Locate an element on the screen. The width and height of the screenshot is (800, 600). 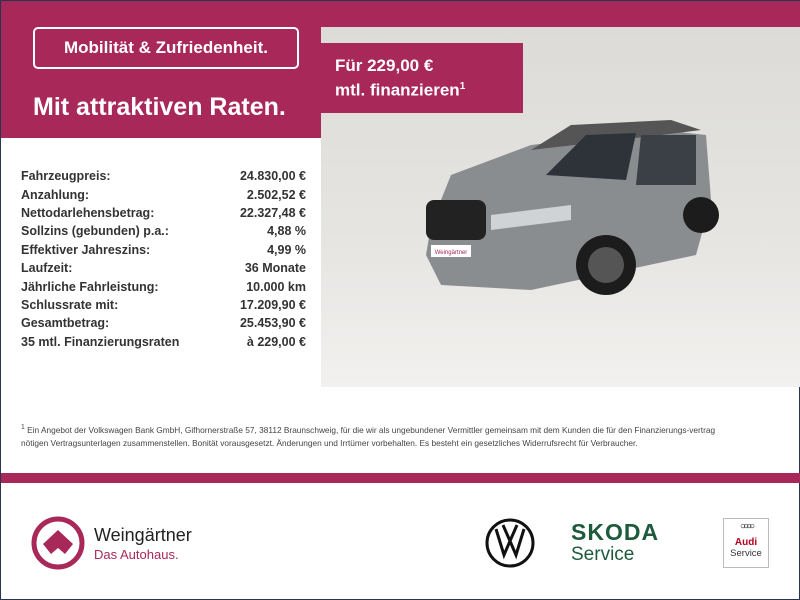
row-label: Nettodarlehensbetrag: is located at coordinates (88, 212).